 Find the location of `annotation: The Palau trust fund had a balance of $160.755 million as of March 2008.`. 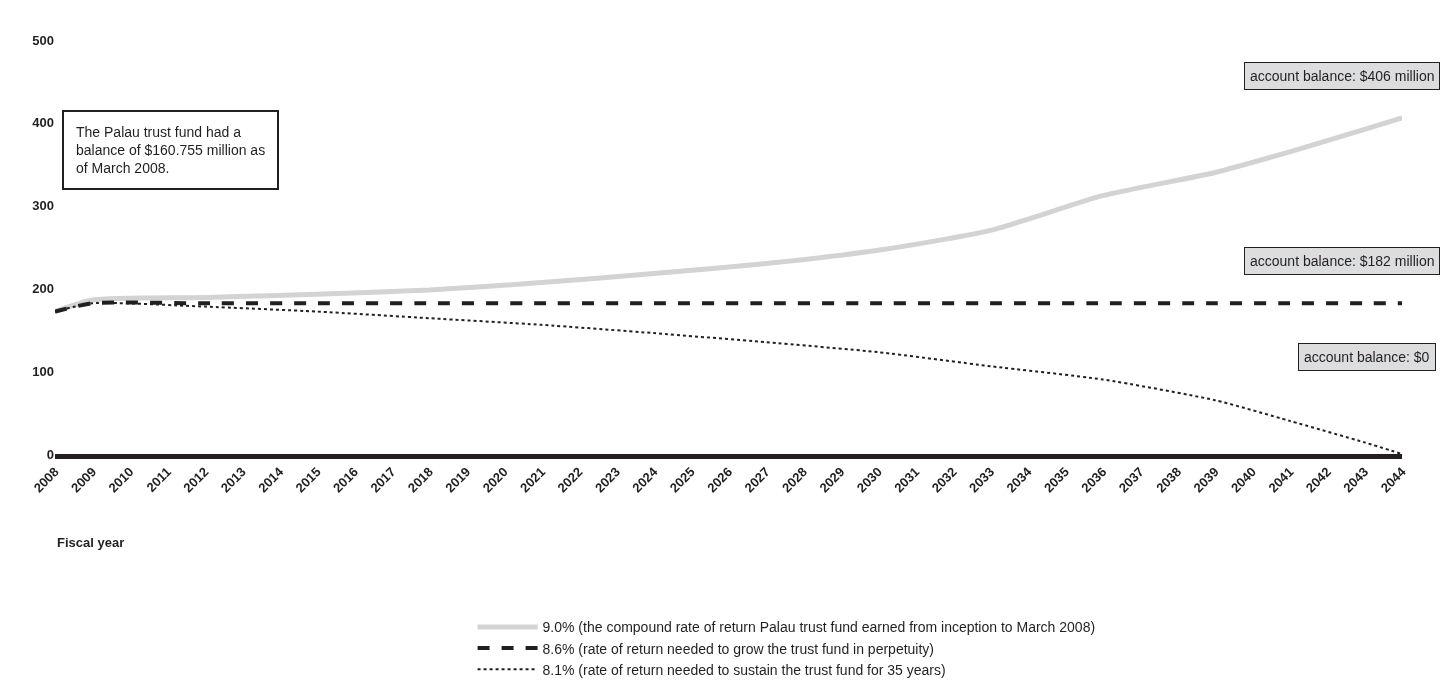

annotation: The Palau trust fund had a balance of $160.755 million as of March 2008. is located at coordinates (171, 150).